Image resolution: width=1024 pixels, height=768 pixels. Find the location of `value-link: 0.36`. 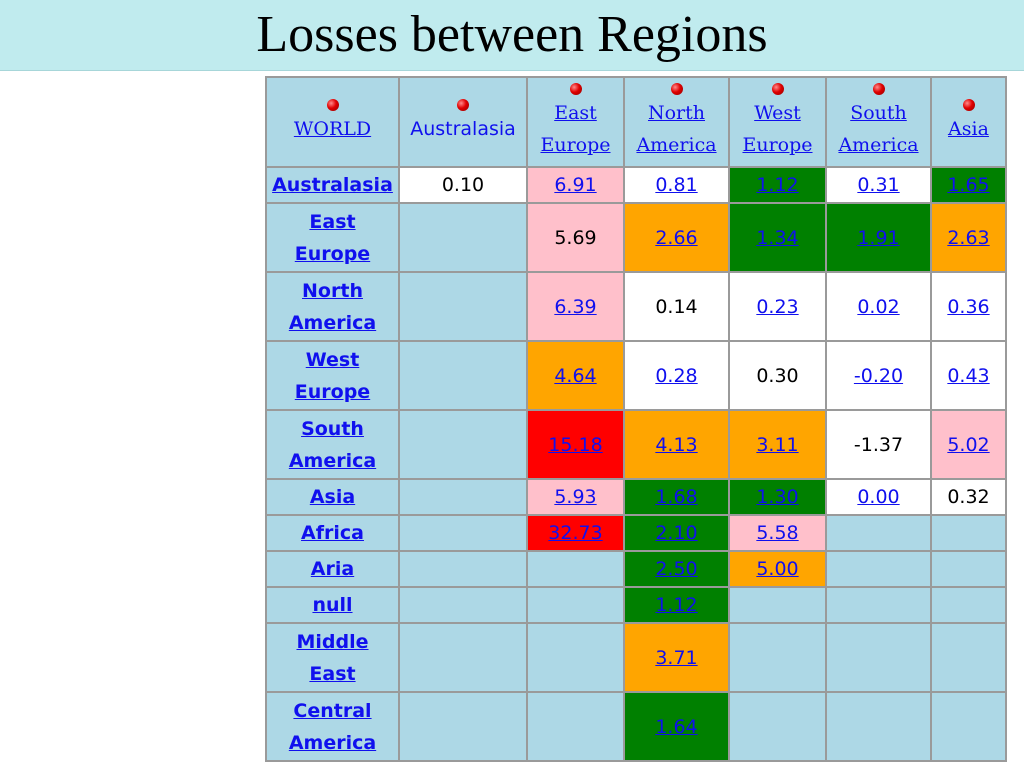

value-link: 0.36 is located at coordinates (968, 306).